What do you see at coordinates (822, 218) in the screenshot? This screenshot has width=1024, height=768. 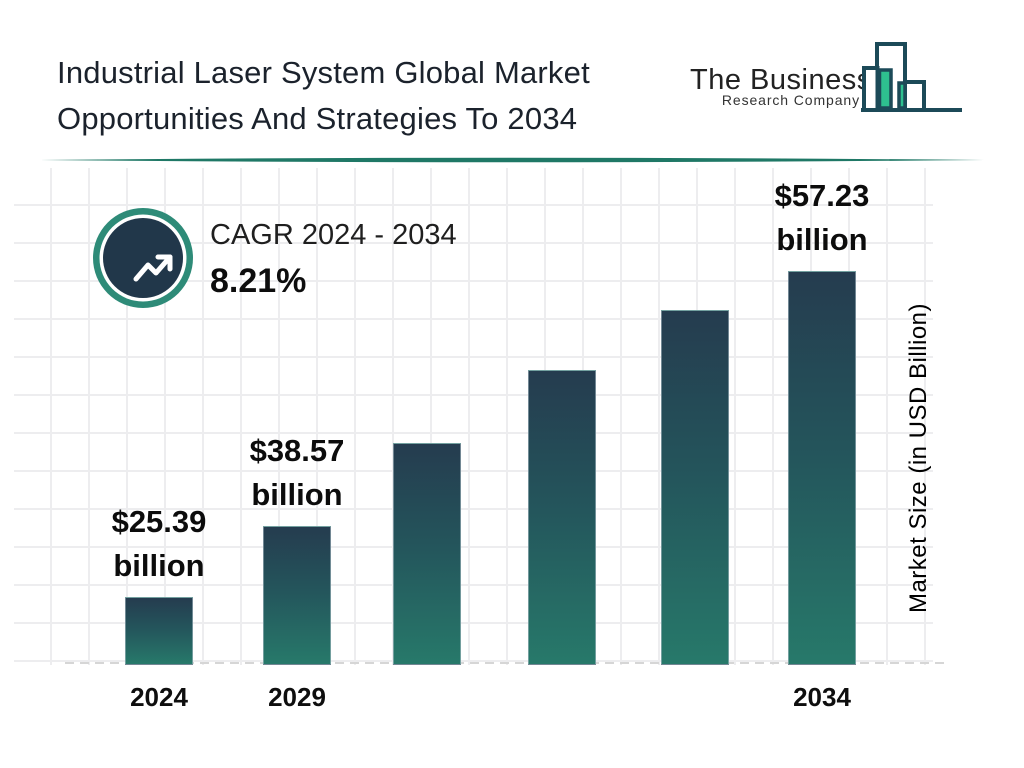 I see `bar-value-label-2034: $57.23 billion` at bounding box center [822, 218].